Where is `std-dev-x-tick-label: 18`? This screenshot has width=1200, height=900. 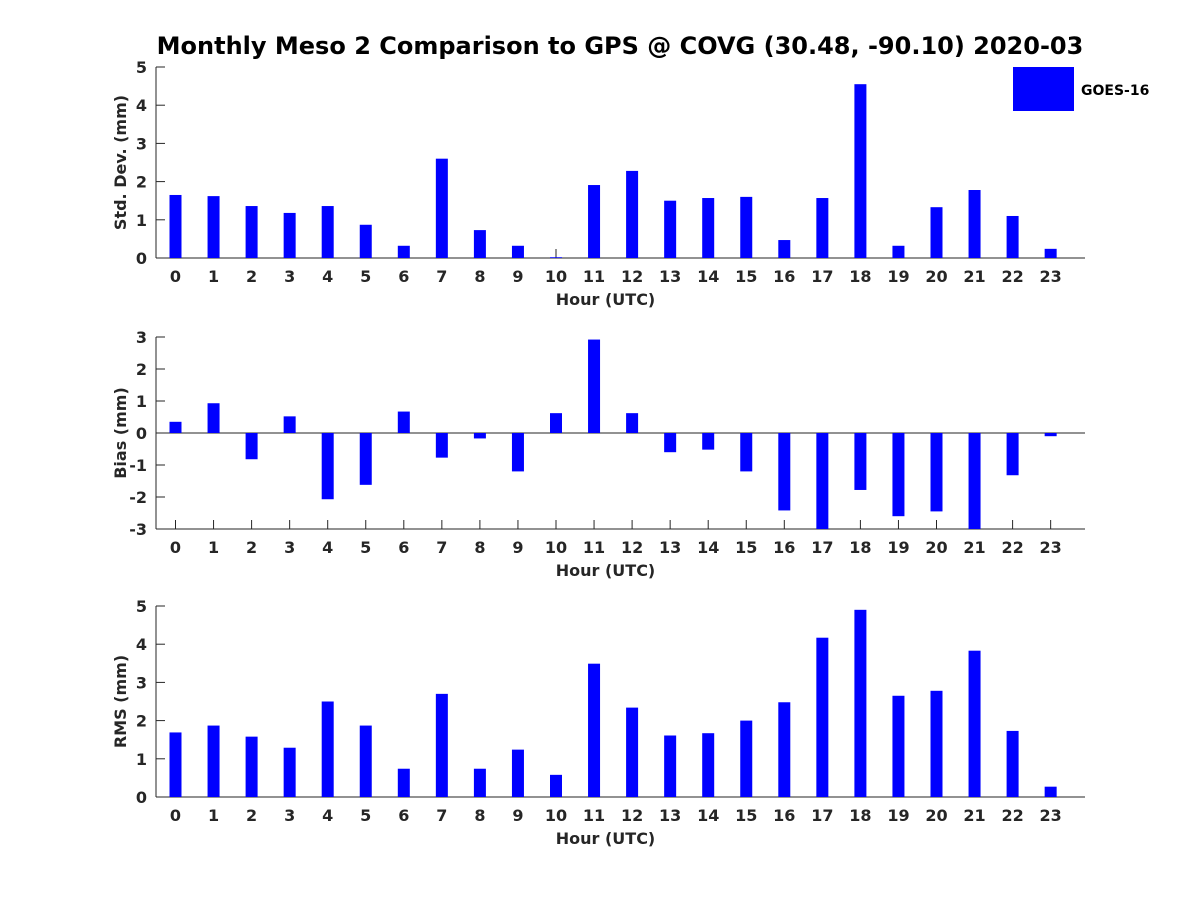
std-dev-x-tick-label: 18 is located at coordinates (860, 276).